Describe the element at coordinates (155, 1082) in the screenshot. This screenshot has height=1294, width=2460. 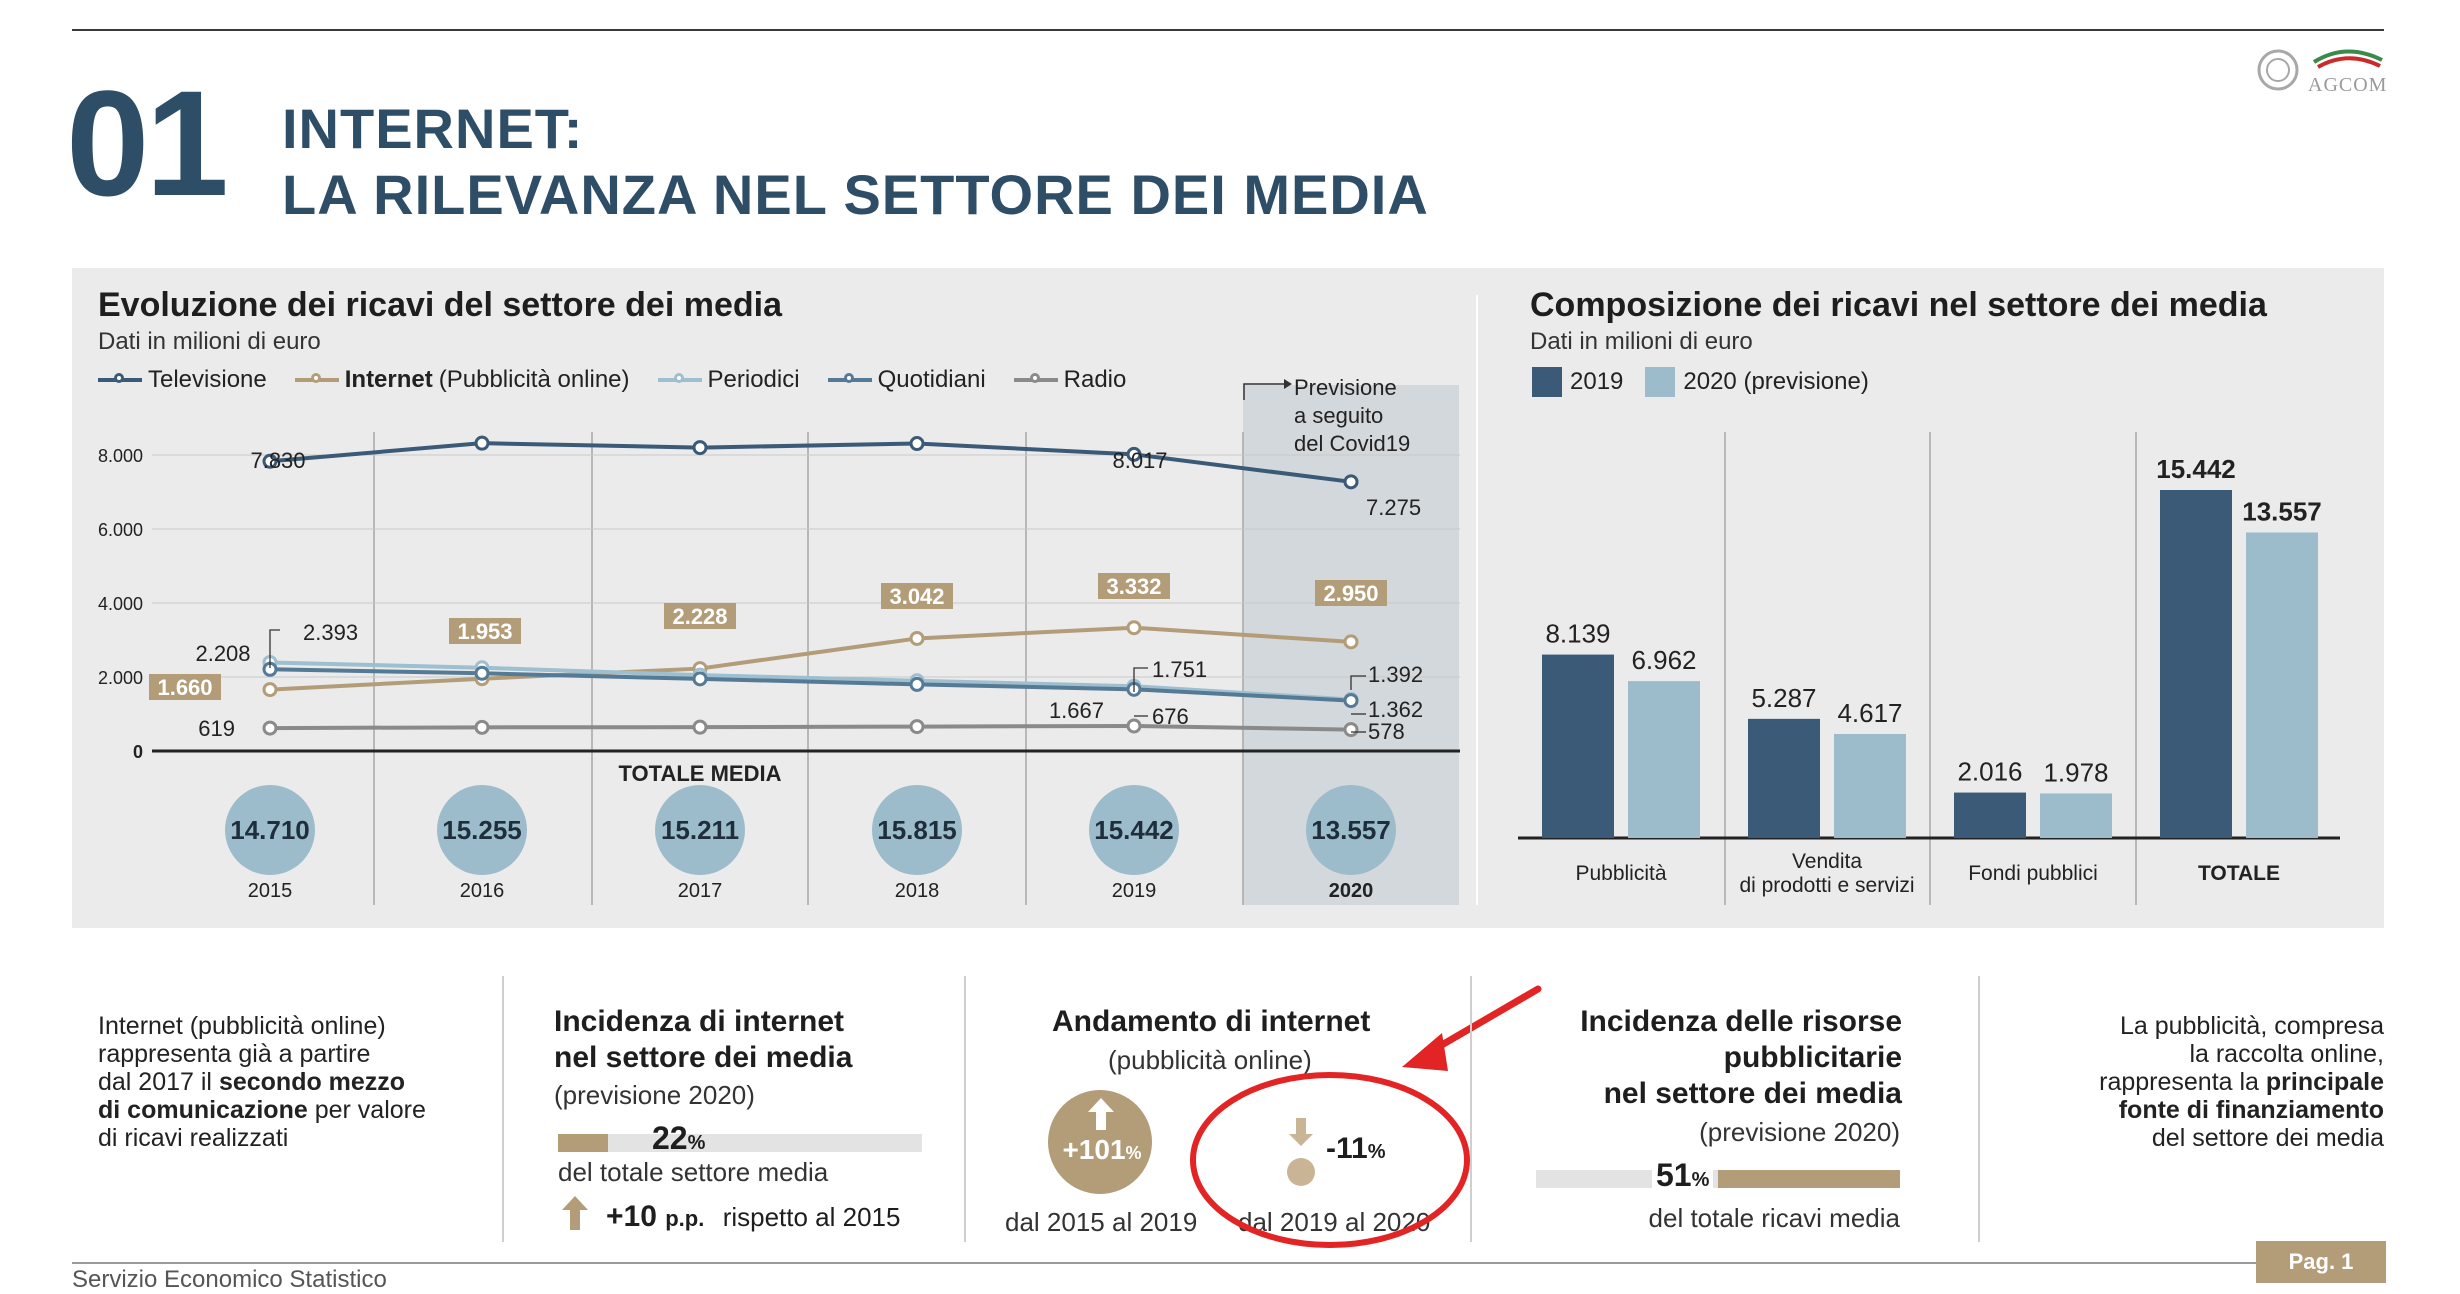
I see `intro-line-text: dal 2017 il` at that location.